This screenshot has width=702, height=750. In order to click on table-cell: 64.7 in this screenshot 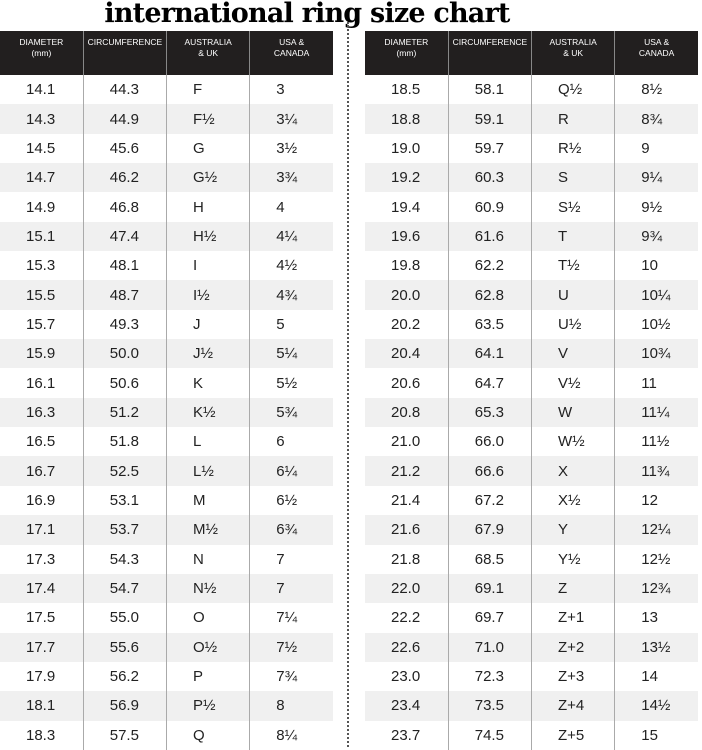, I will do `click(489, 383)`.